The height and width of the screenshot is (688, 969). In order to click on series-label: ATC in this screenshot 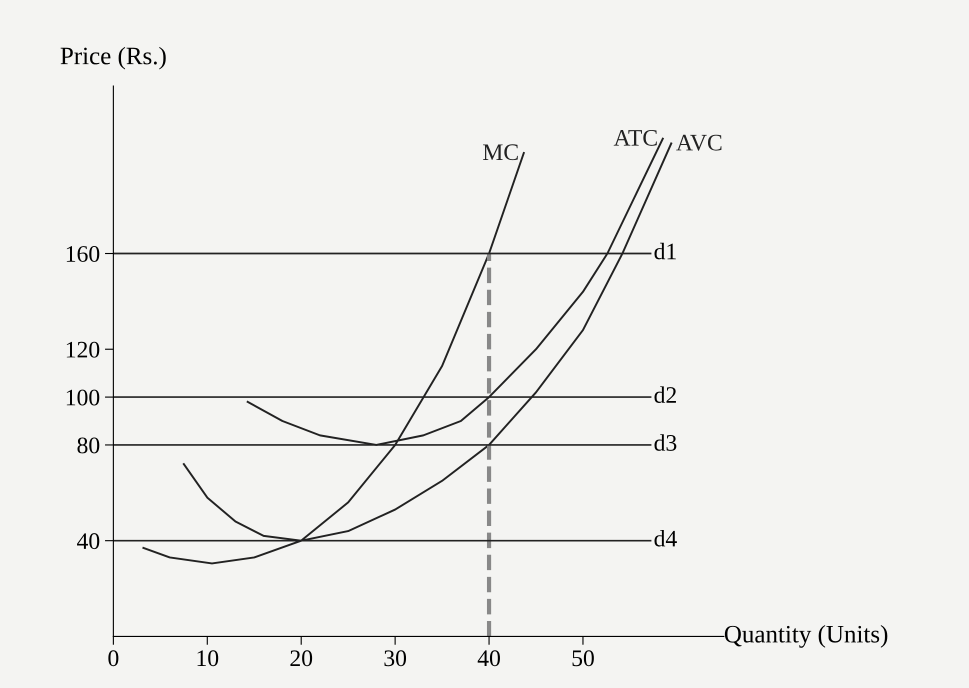, I will do `click(635, 138)`.